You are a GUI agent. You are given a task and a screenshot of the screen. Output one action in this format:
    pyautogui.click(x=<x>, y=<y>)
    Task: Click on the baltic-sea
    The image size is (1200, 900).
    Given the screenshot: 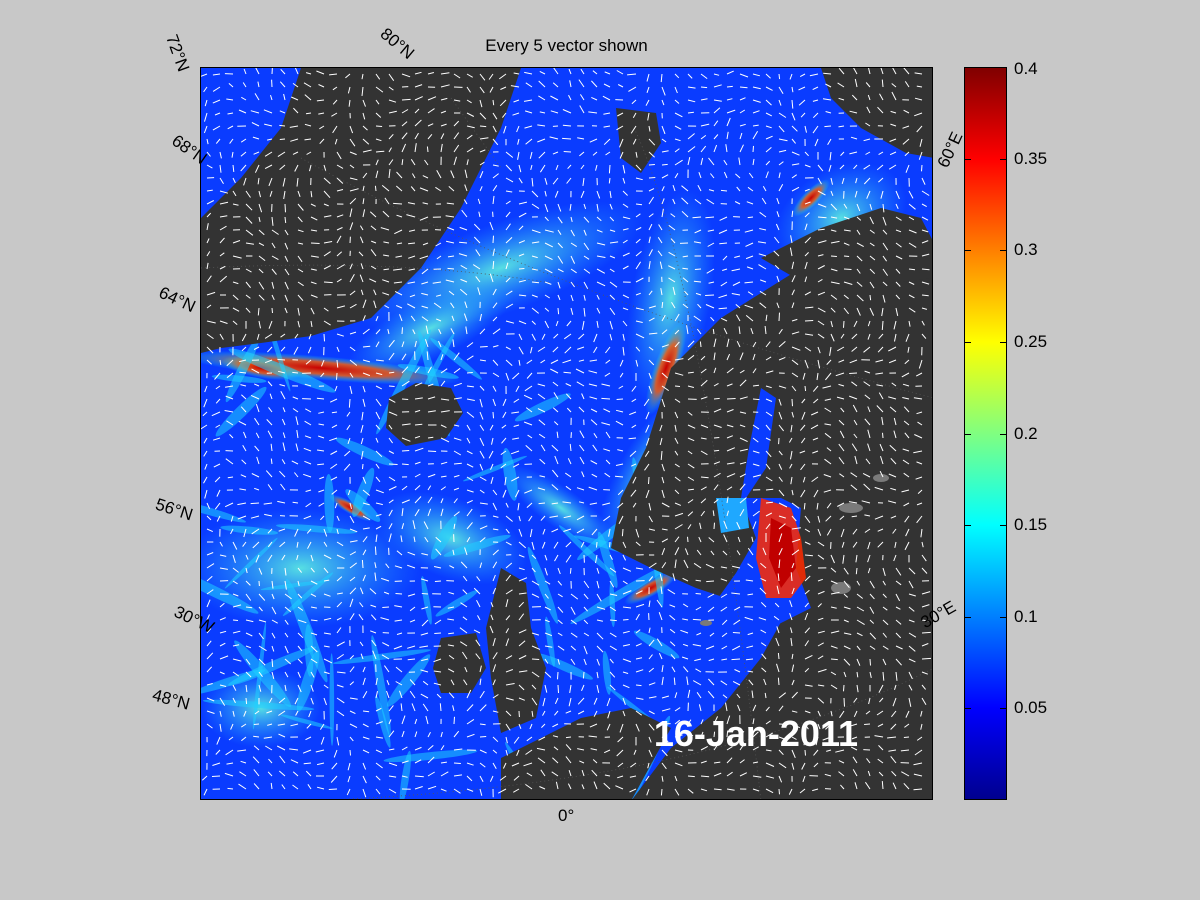 What is the action you would take?
    pyautogui.click(x=761, y=510)
    